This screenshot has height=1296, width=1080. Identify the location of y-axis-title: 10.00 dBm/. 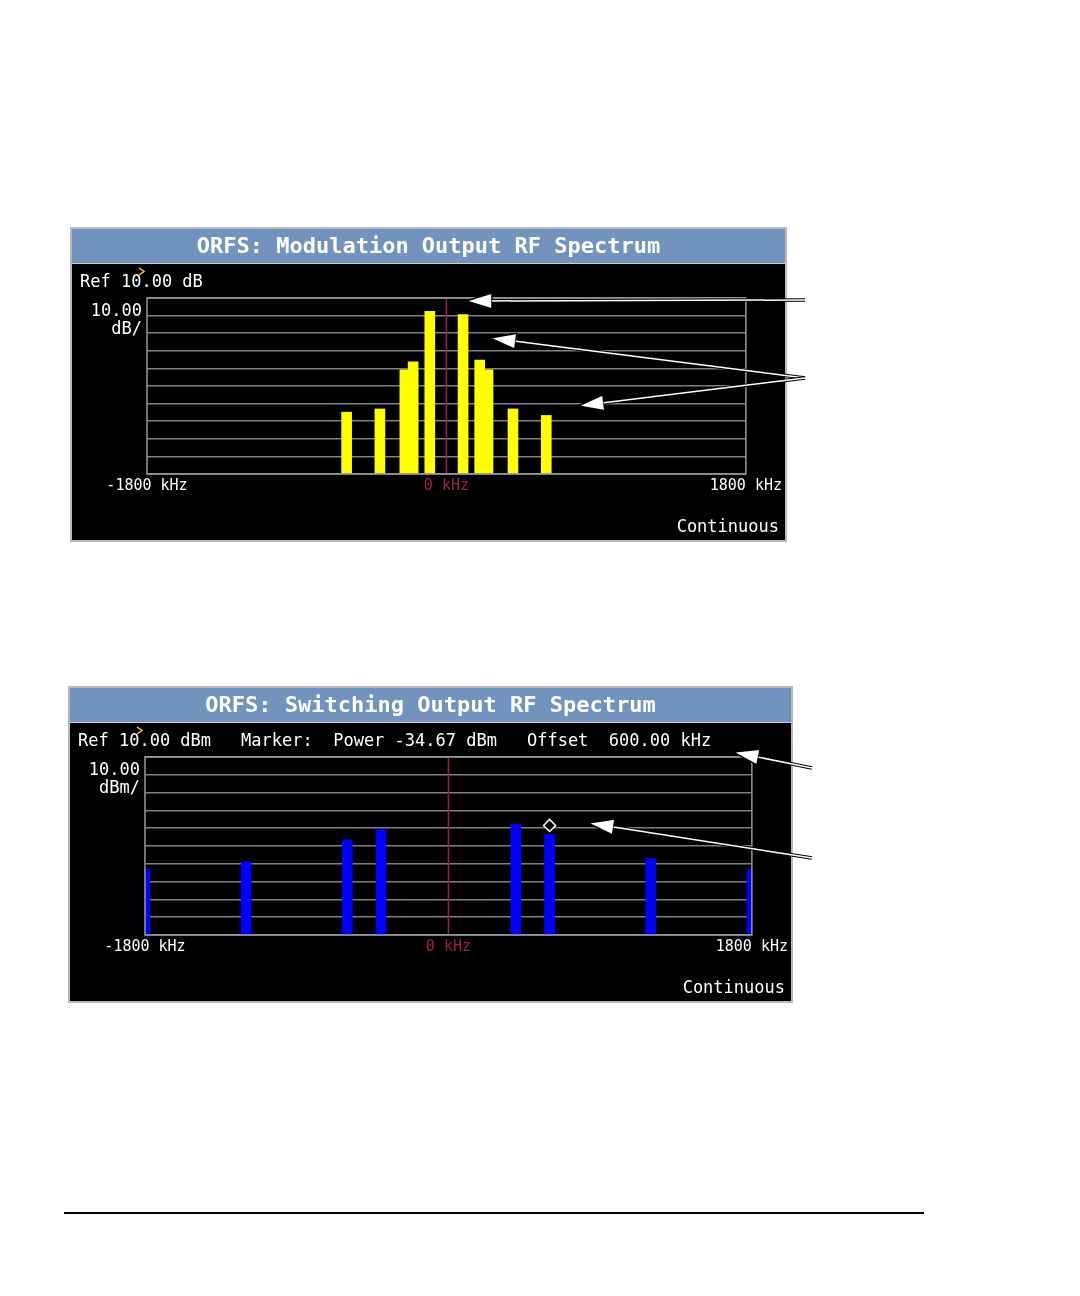
(113, 778).